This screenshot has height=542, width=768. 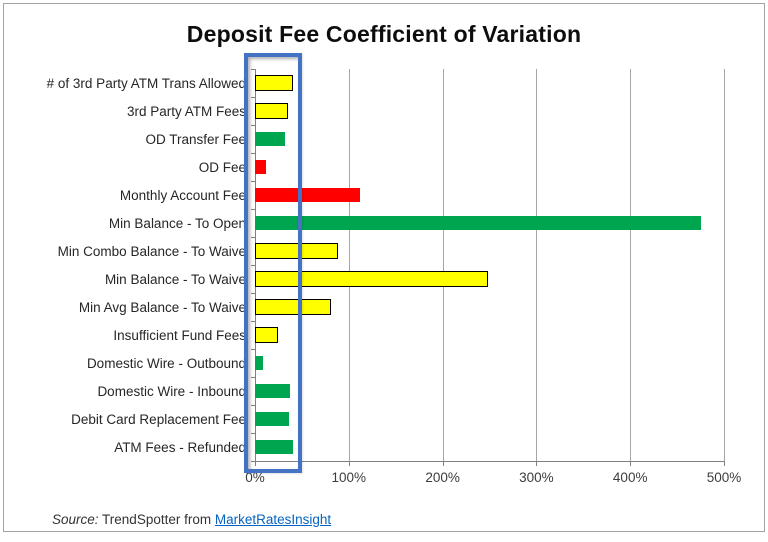 What do you see at coordinates (273, 519) in the screenshot?
I see `source-link: MarketRatesInsight` at bounding box center [273, 519].